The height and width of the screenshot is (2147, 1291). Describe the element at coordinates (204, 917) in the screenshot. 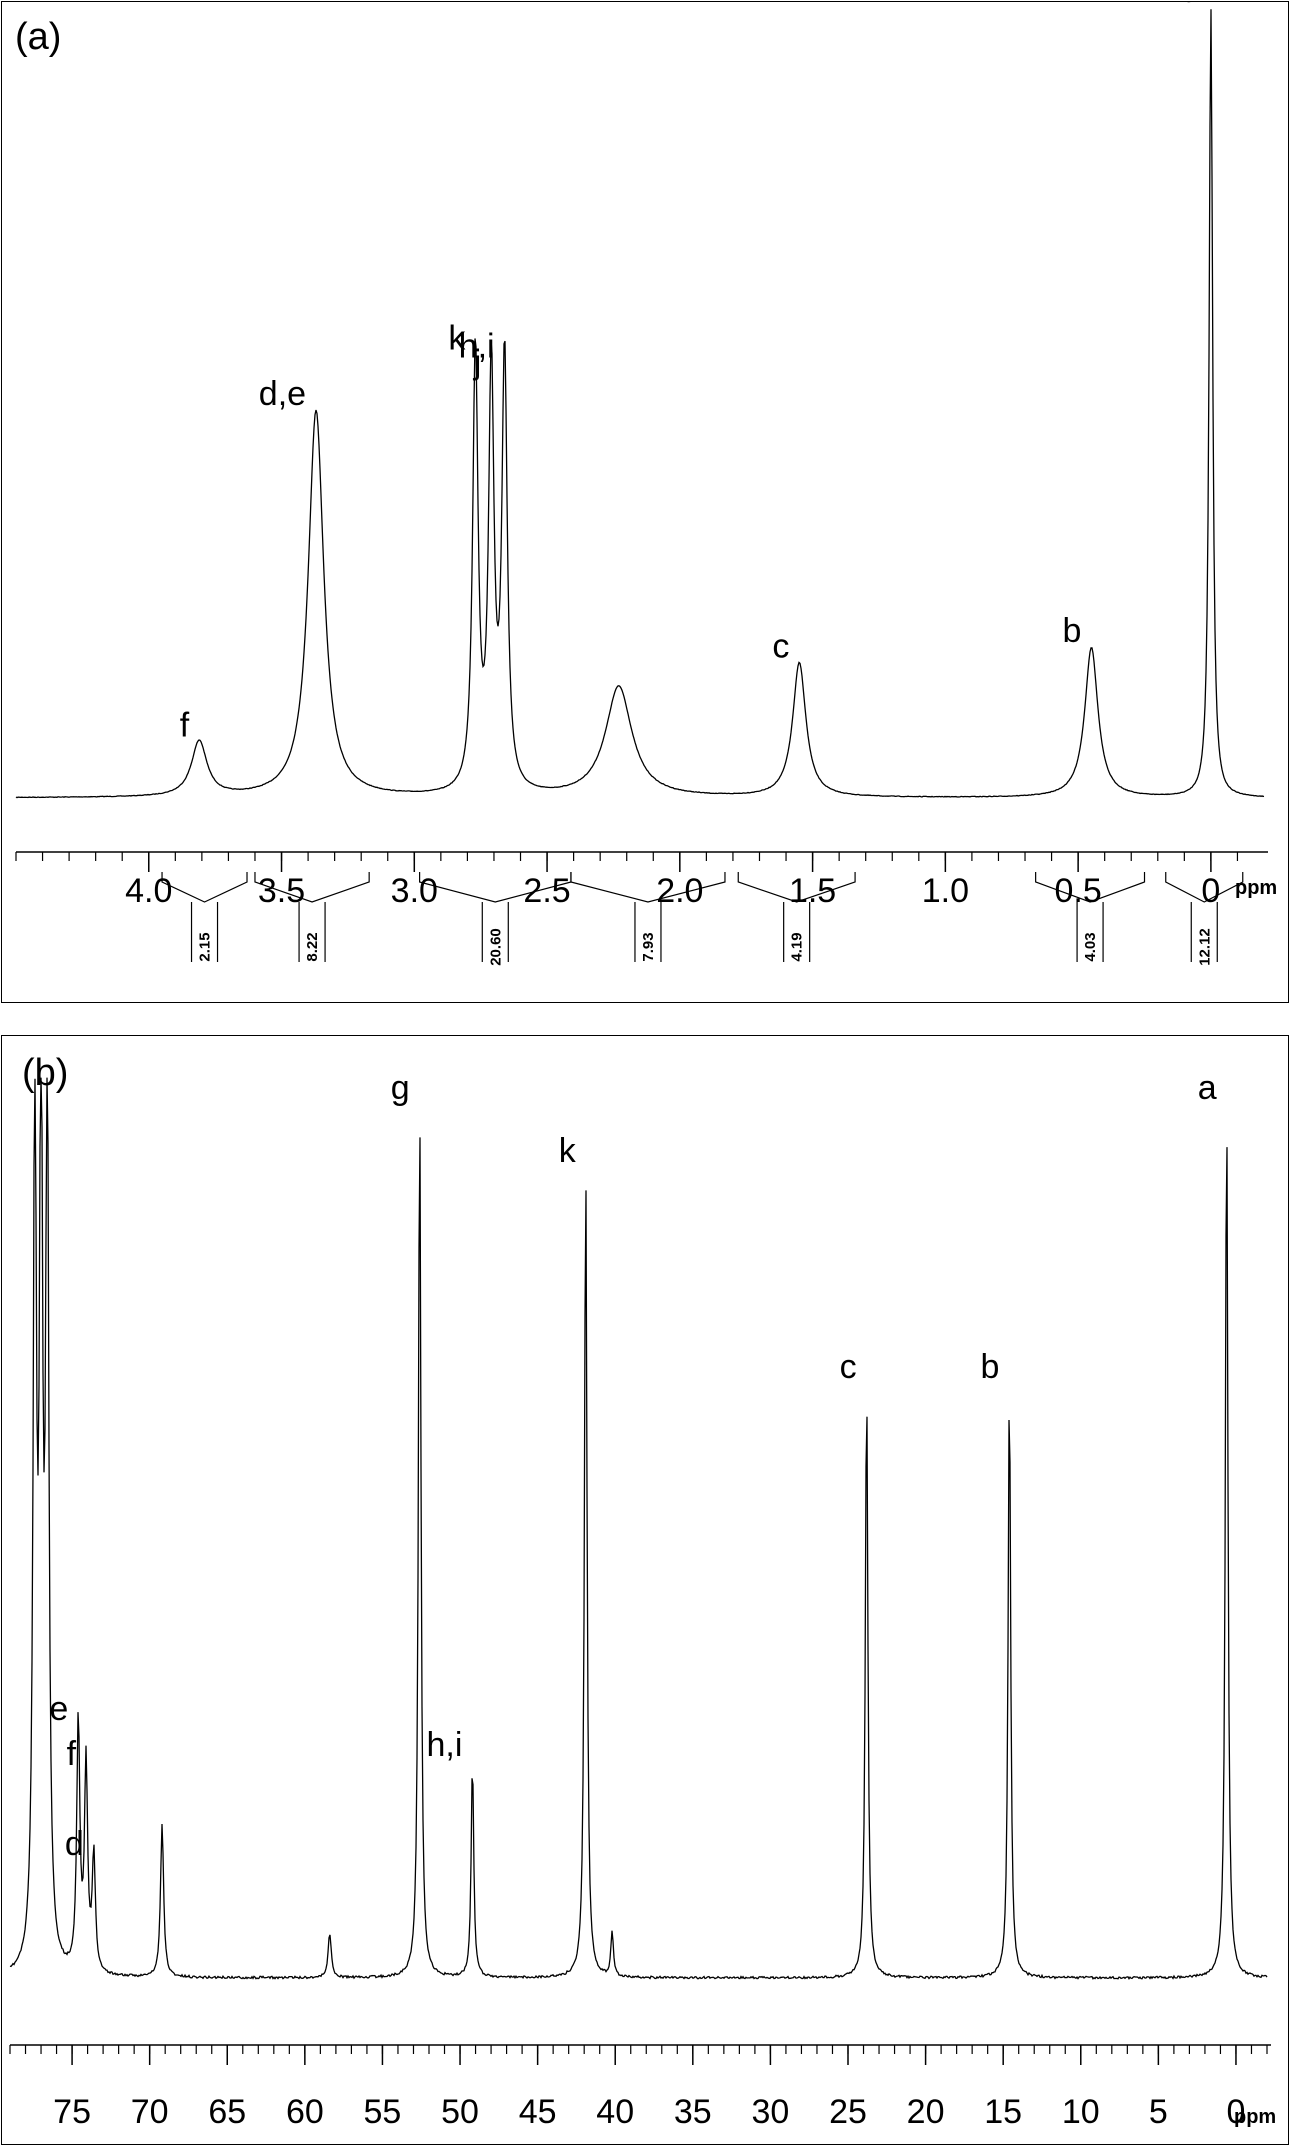

I see `integral-bracket: 2.15` at that location.